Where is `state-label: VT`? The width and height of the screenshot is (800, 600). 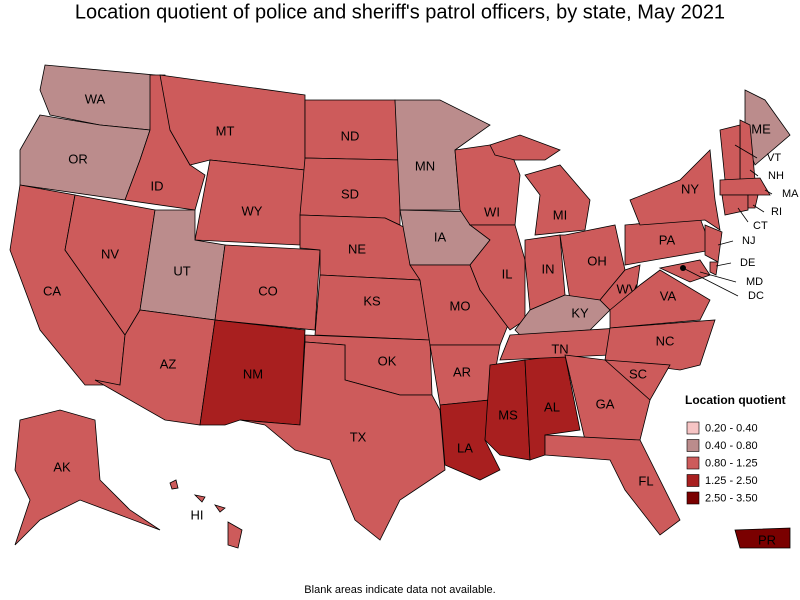
state-label: VT is located at coordinates (774, 158).